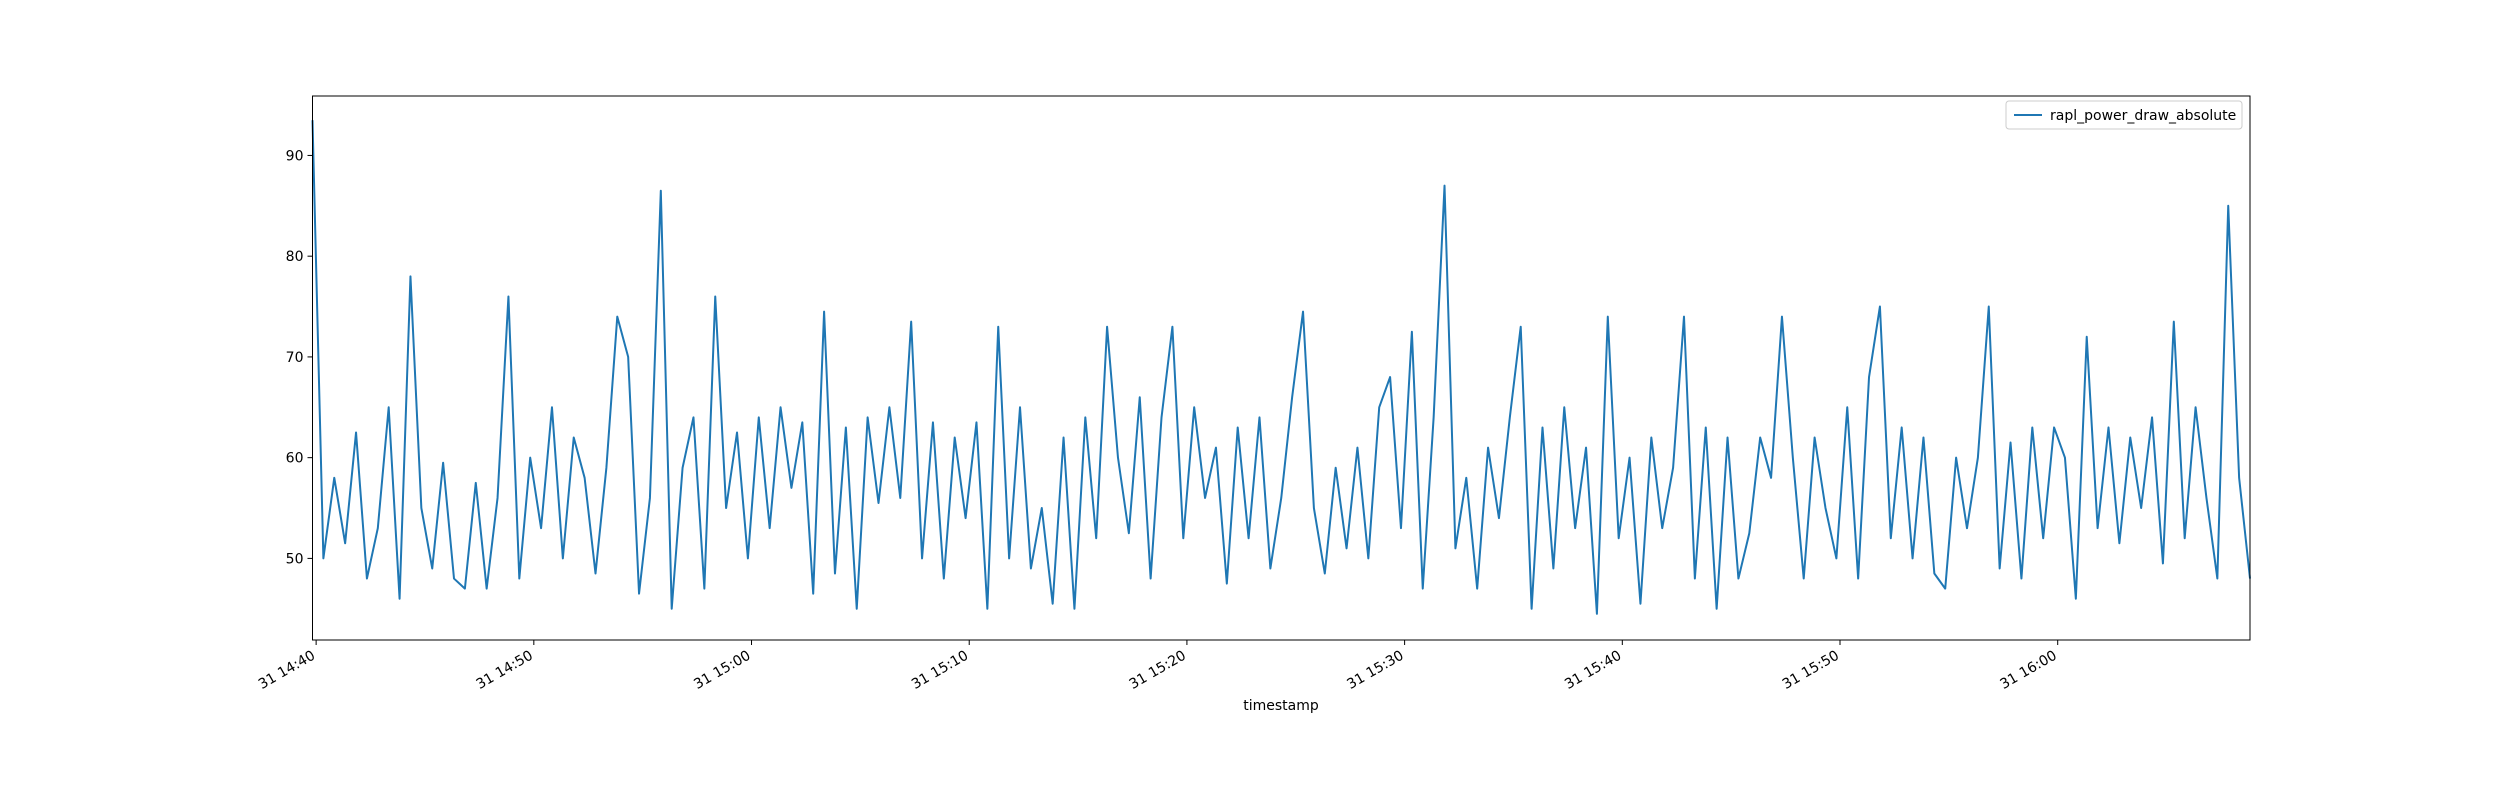 This screenshot has height=800, width=2500. Describe the element at coordinates (295, 358) in the screenshot. I see `y-tick-label: 70` at that location.